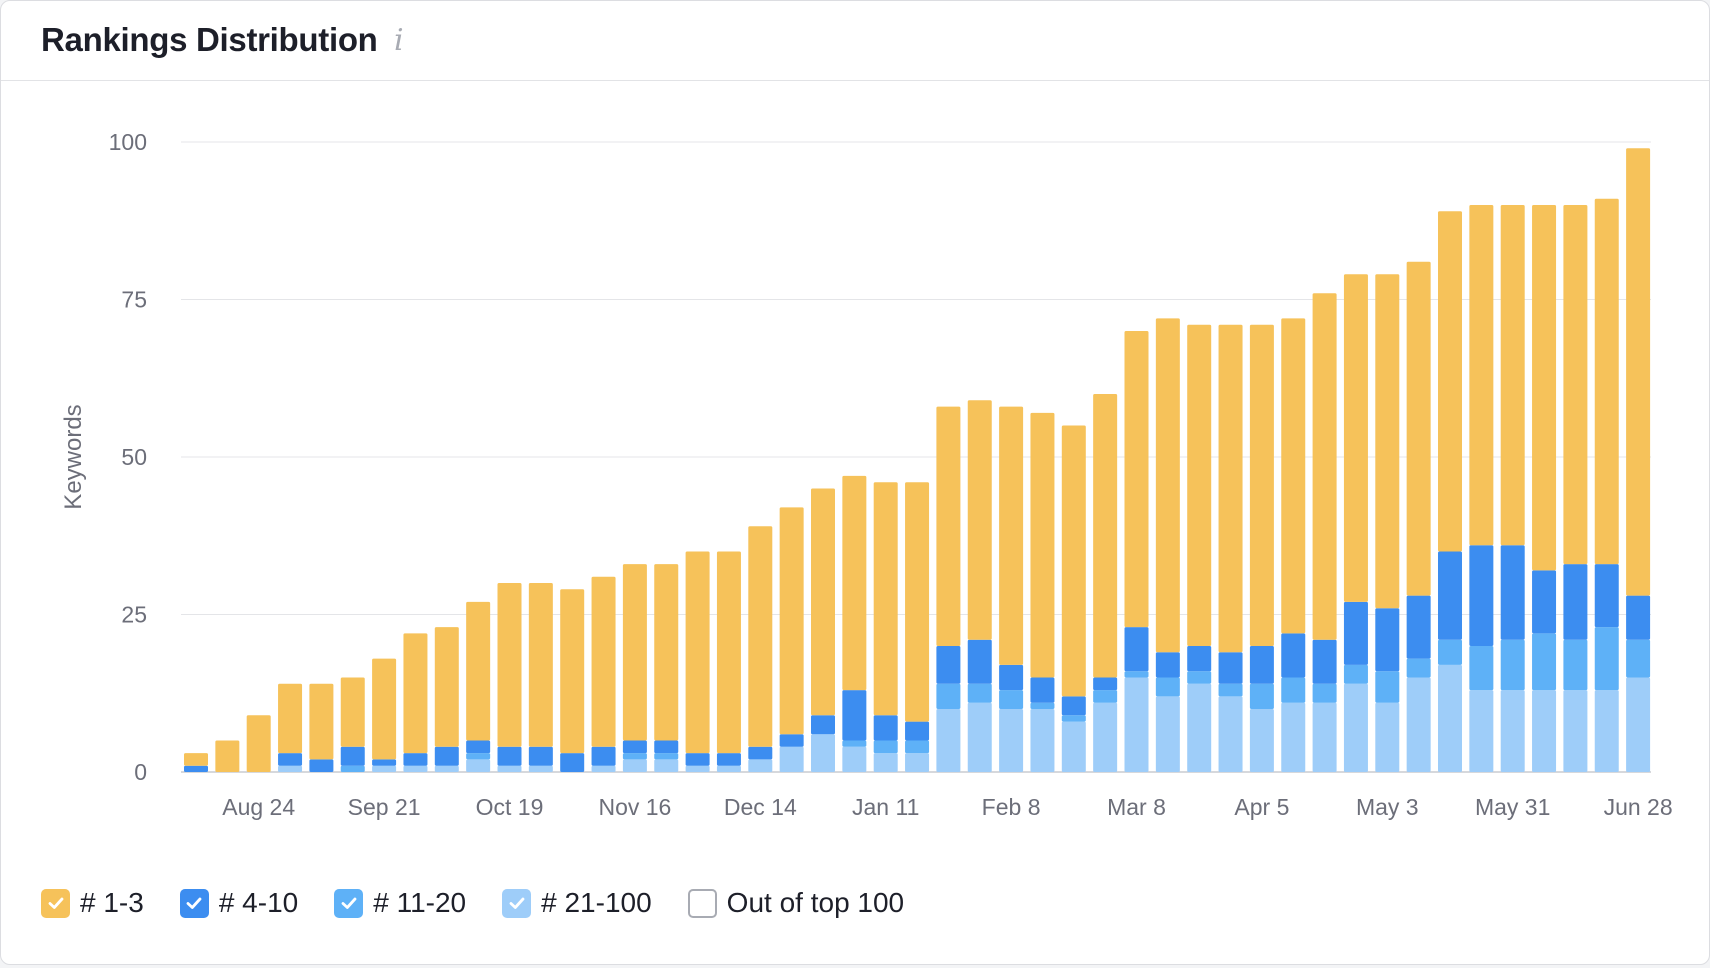 The height and width of the screenshot is (968, 1710). I want to click on legend-item: Out of top 100, so click(795, 903).